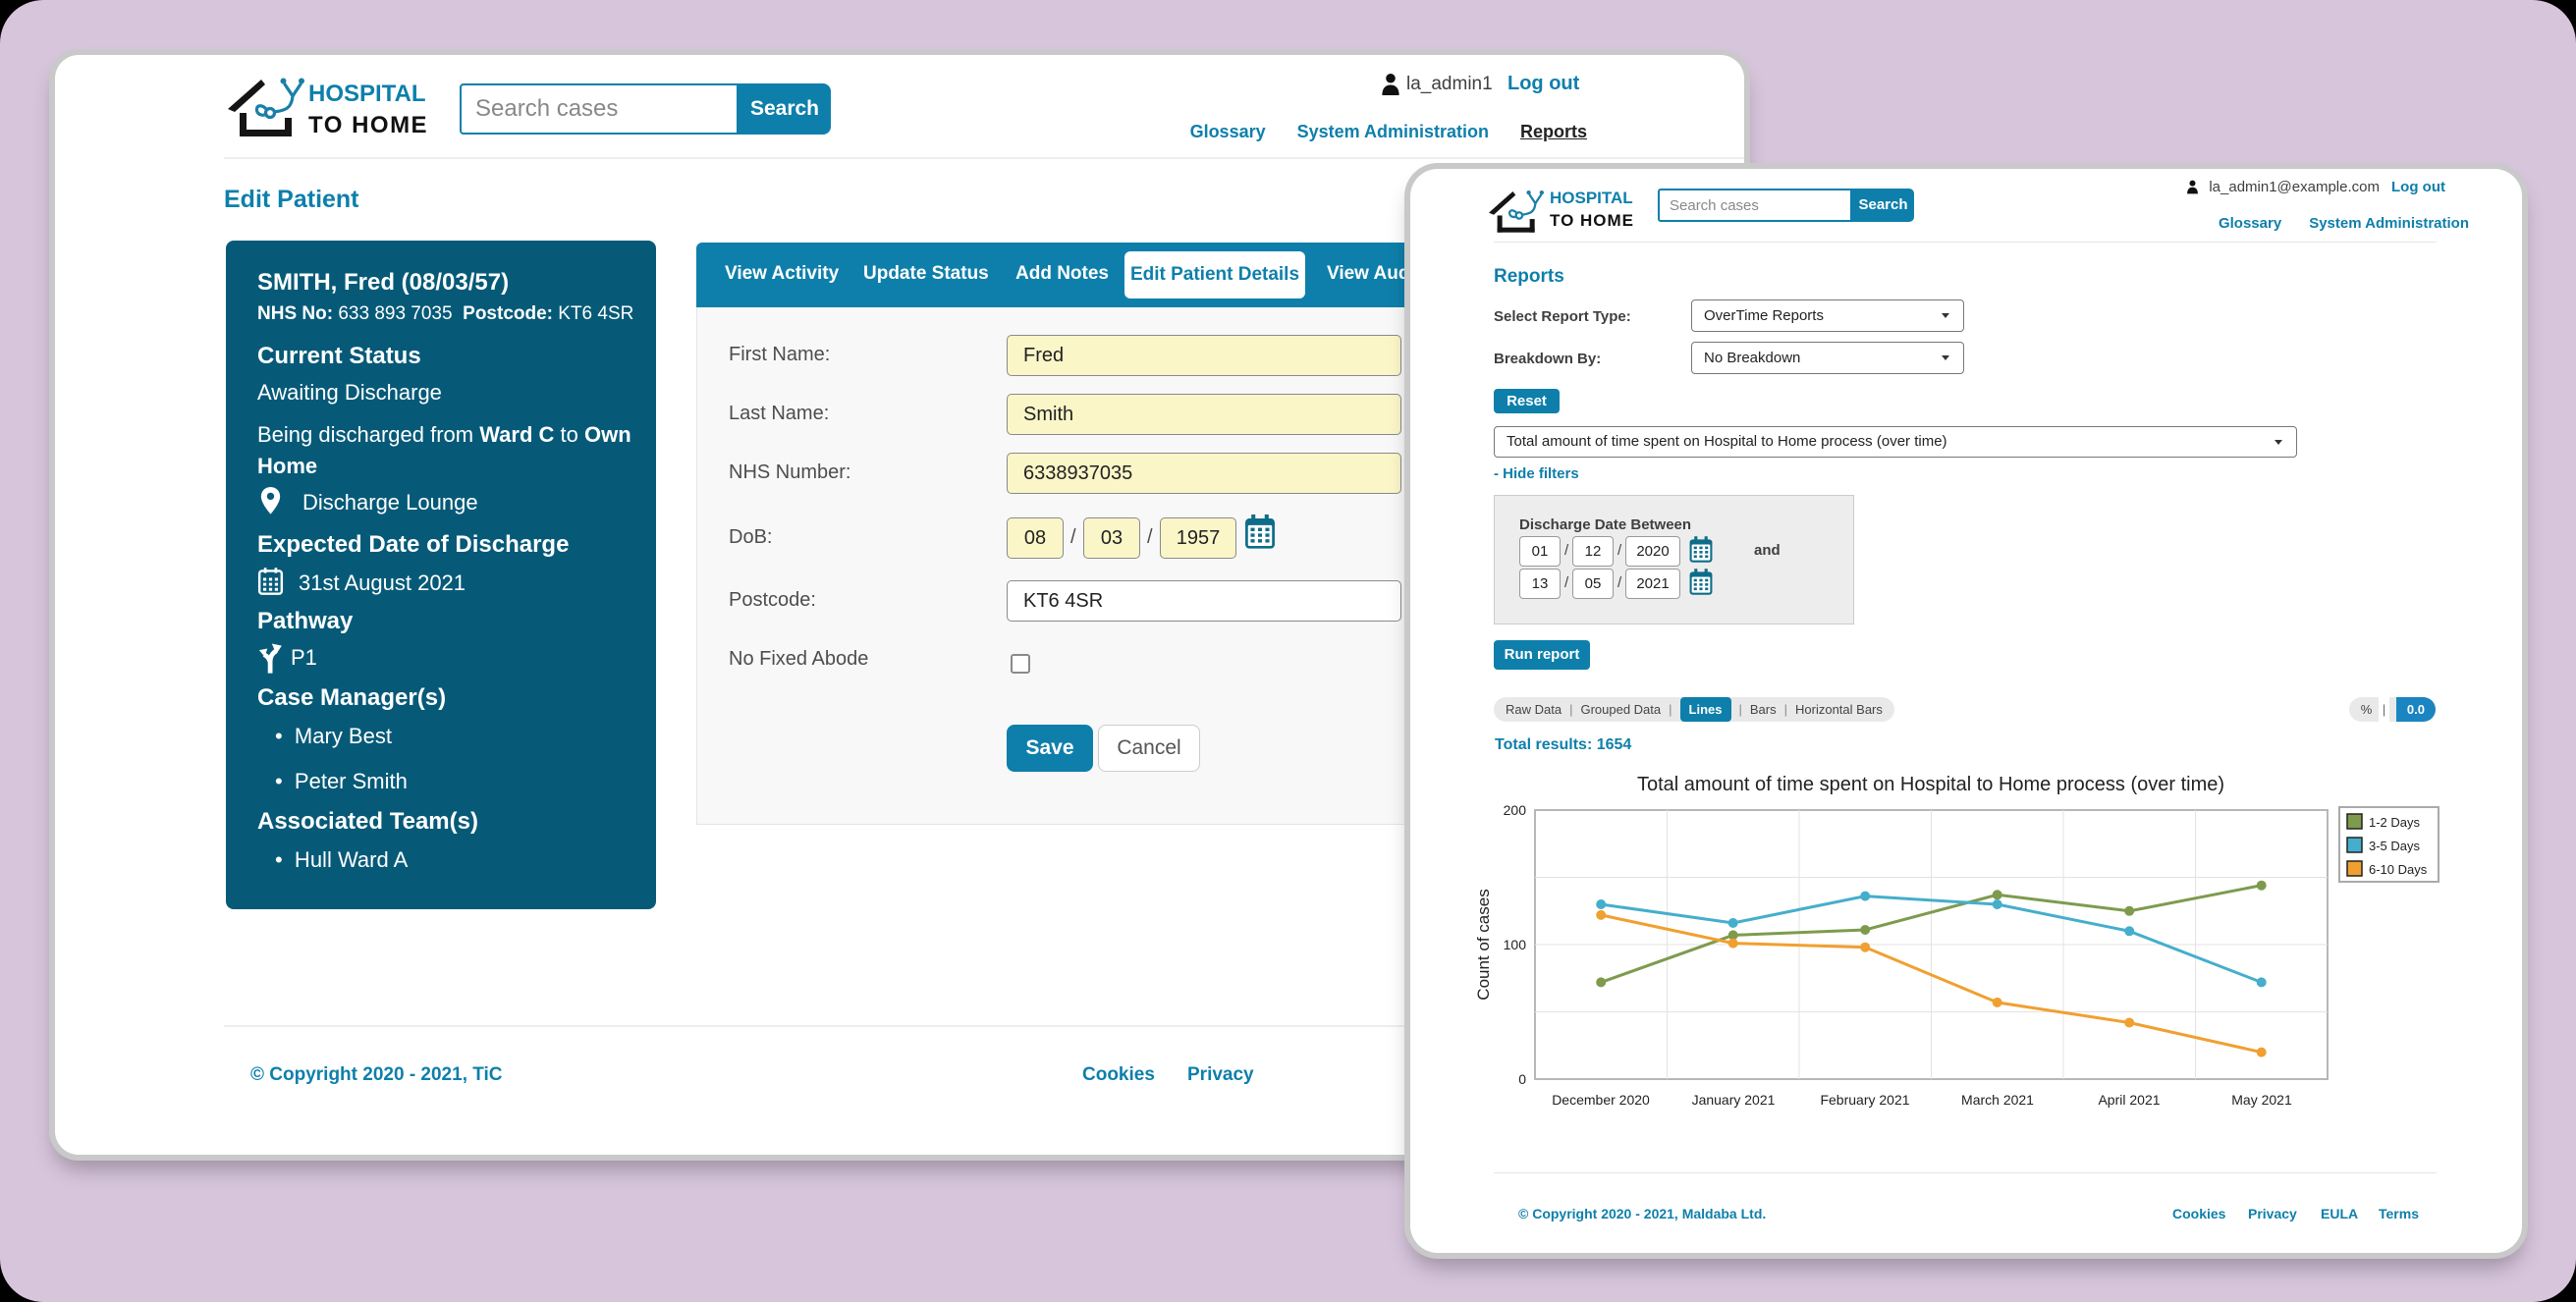  Describe the element at coordinates (1515, 944) in the screenshot. I see `svg-text: 100` at that location.